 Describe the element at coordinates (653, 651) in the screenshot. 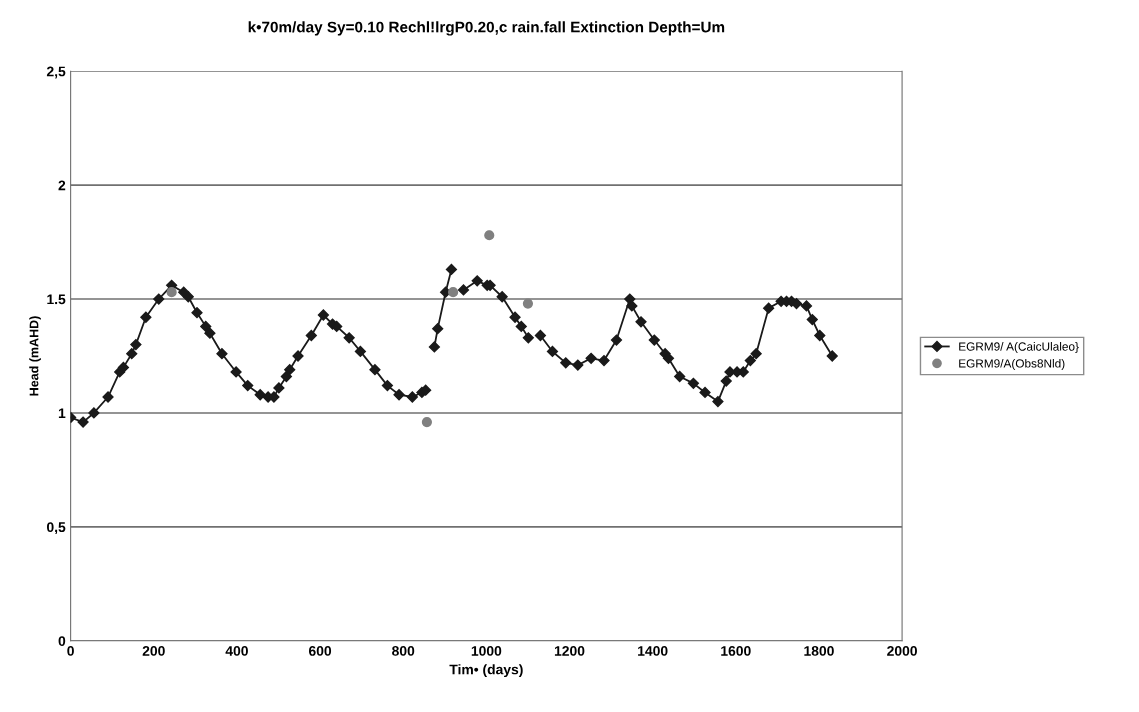

I see `x-tick-label: 1400` at that location.